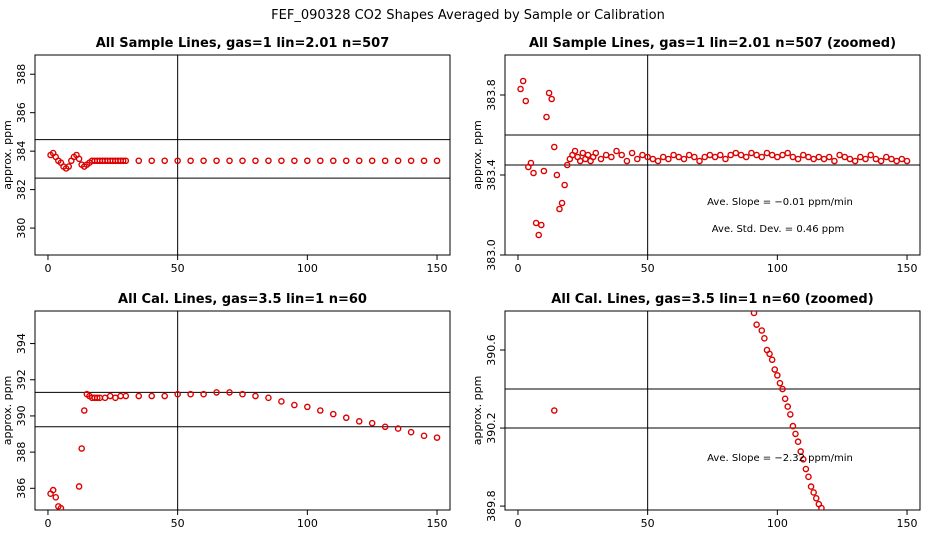 The height and width of the screenshot is (540, 936). Describe the element at coordinates (21, 415) in the screenshot. I see `y-tick-label: 390` at that location.